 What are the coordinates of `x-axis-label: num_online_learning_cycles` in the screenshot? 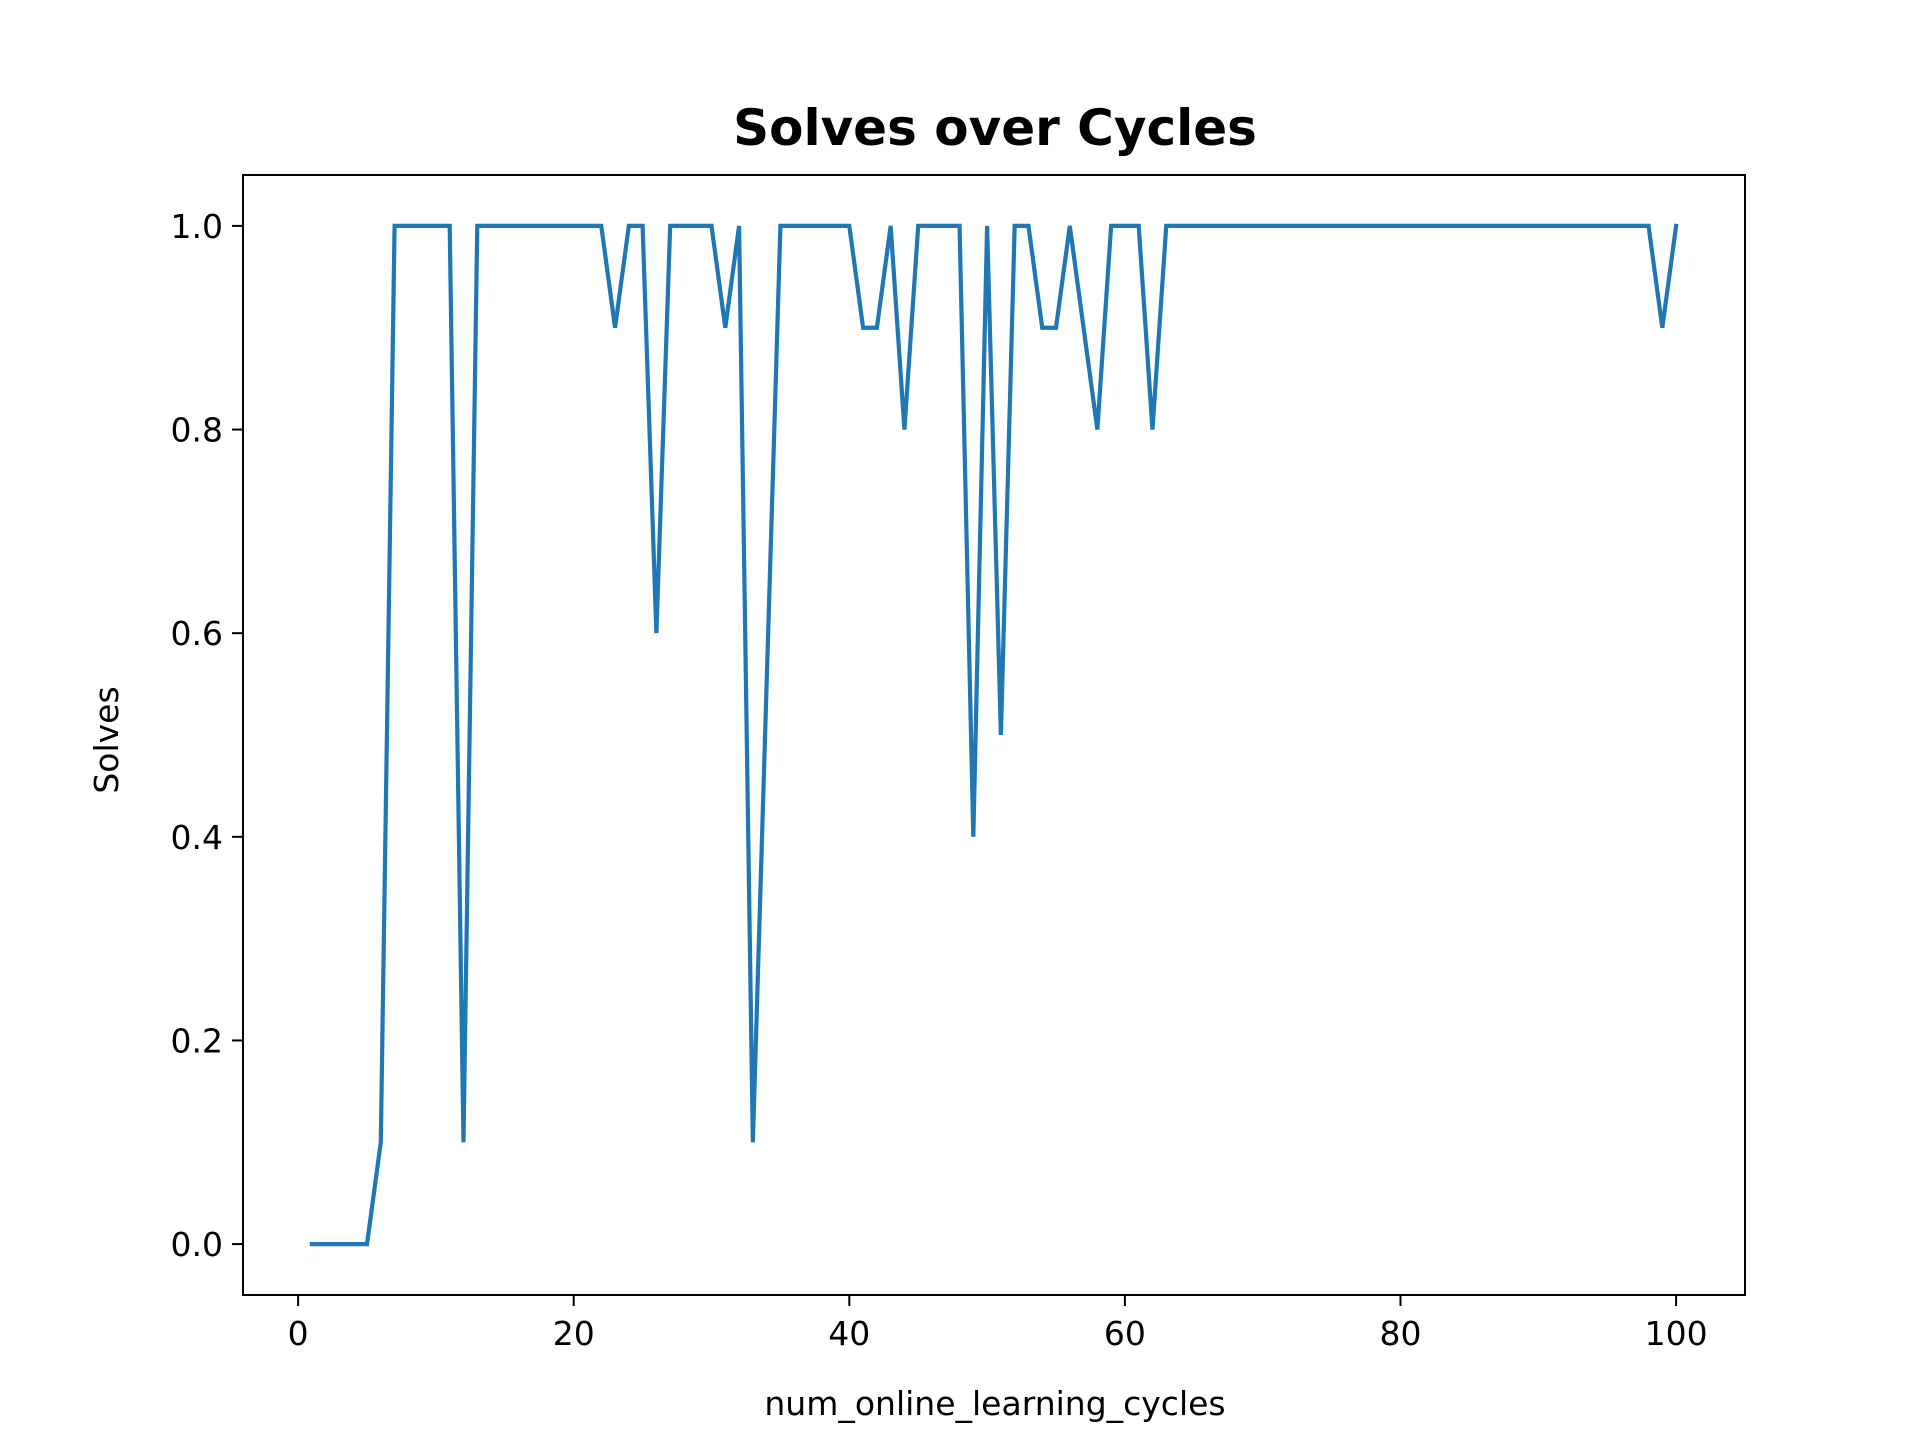 It's located at (994, 1403).